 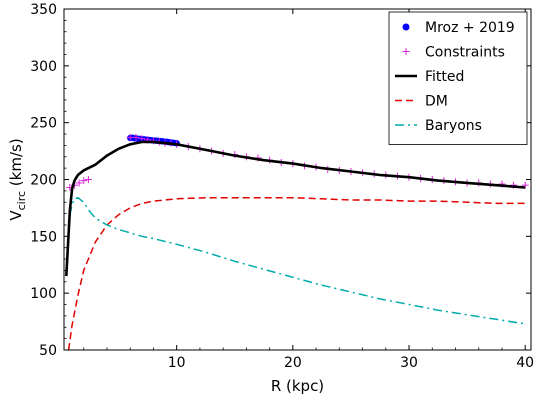 I want to click on legend-label-dm: DM, so click(x=436, y=102).